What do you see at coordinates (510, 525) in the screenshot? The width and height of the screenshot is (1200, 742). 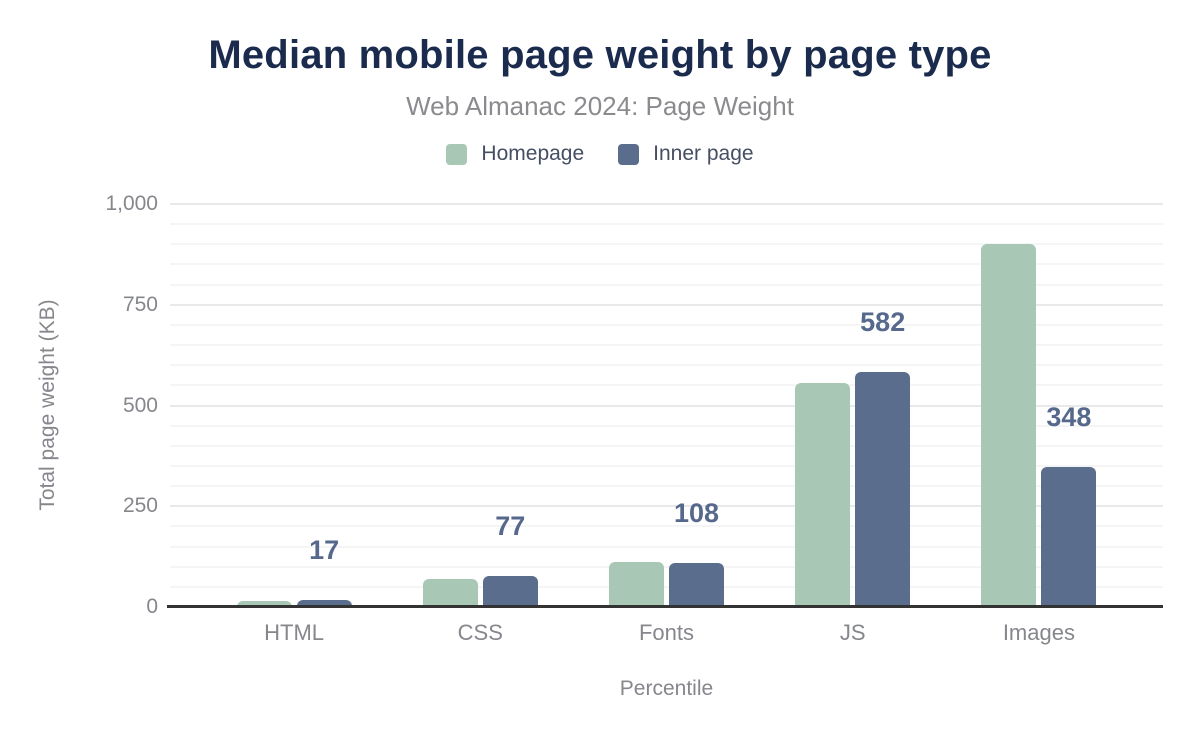 I see `data-label-css: 77` at bounding box center [510, 525].